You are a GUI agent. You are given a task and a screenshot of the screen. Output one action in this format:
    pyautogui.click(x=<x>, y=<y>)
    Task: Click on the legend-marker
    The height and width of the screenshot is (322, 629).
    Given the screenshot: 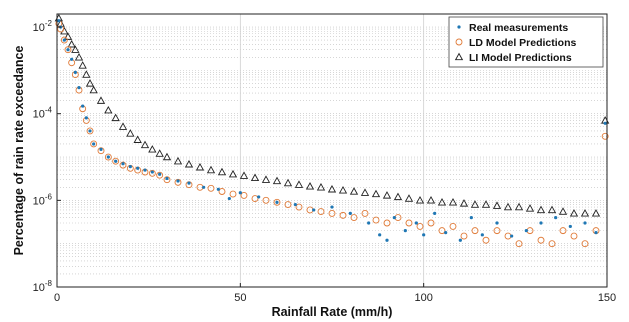 What is the action you would take?
    pyautogui.click(x=459, y=56)
    